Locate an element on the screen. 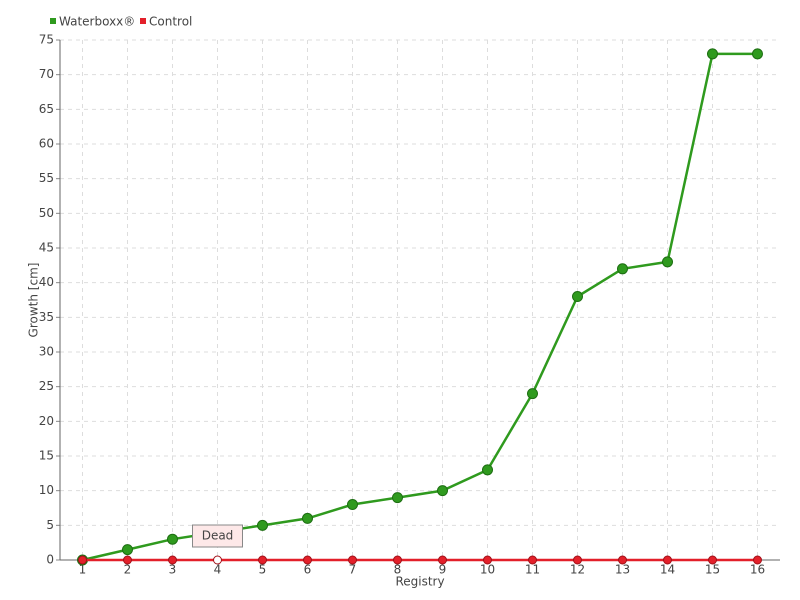 This screenshot has width=800, height=600. x-tick-label: 16 is located at coordinates (757, 570).